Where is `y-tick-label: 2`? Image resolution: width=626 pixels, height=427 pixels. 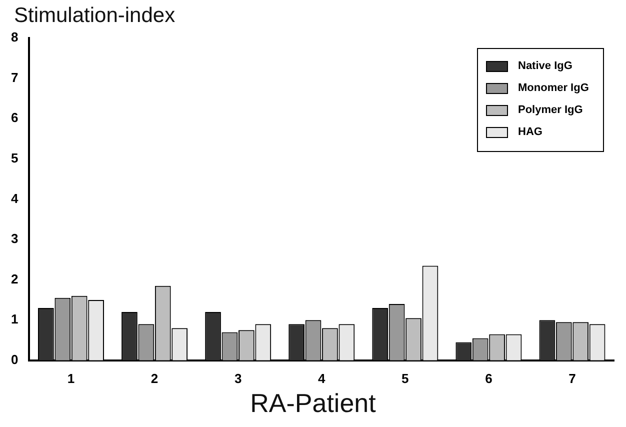 y-tick-label: 2 is located at coordinates (14, 278).